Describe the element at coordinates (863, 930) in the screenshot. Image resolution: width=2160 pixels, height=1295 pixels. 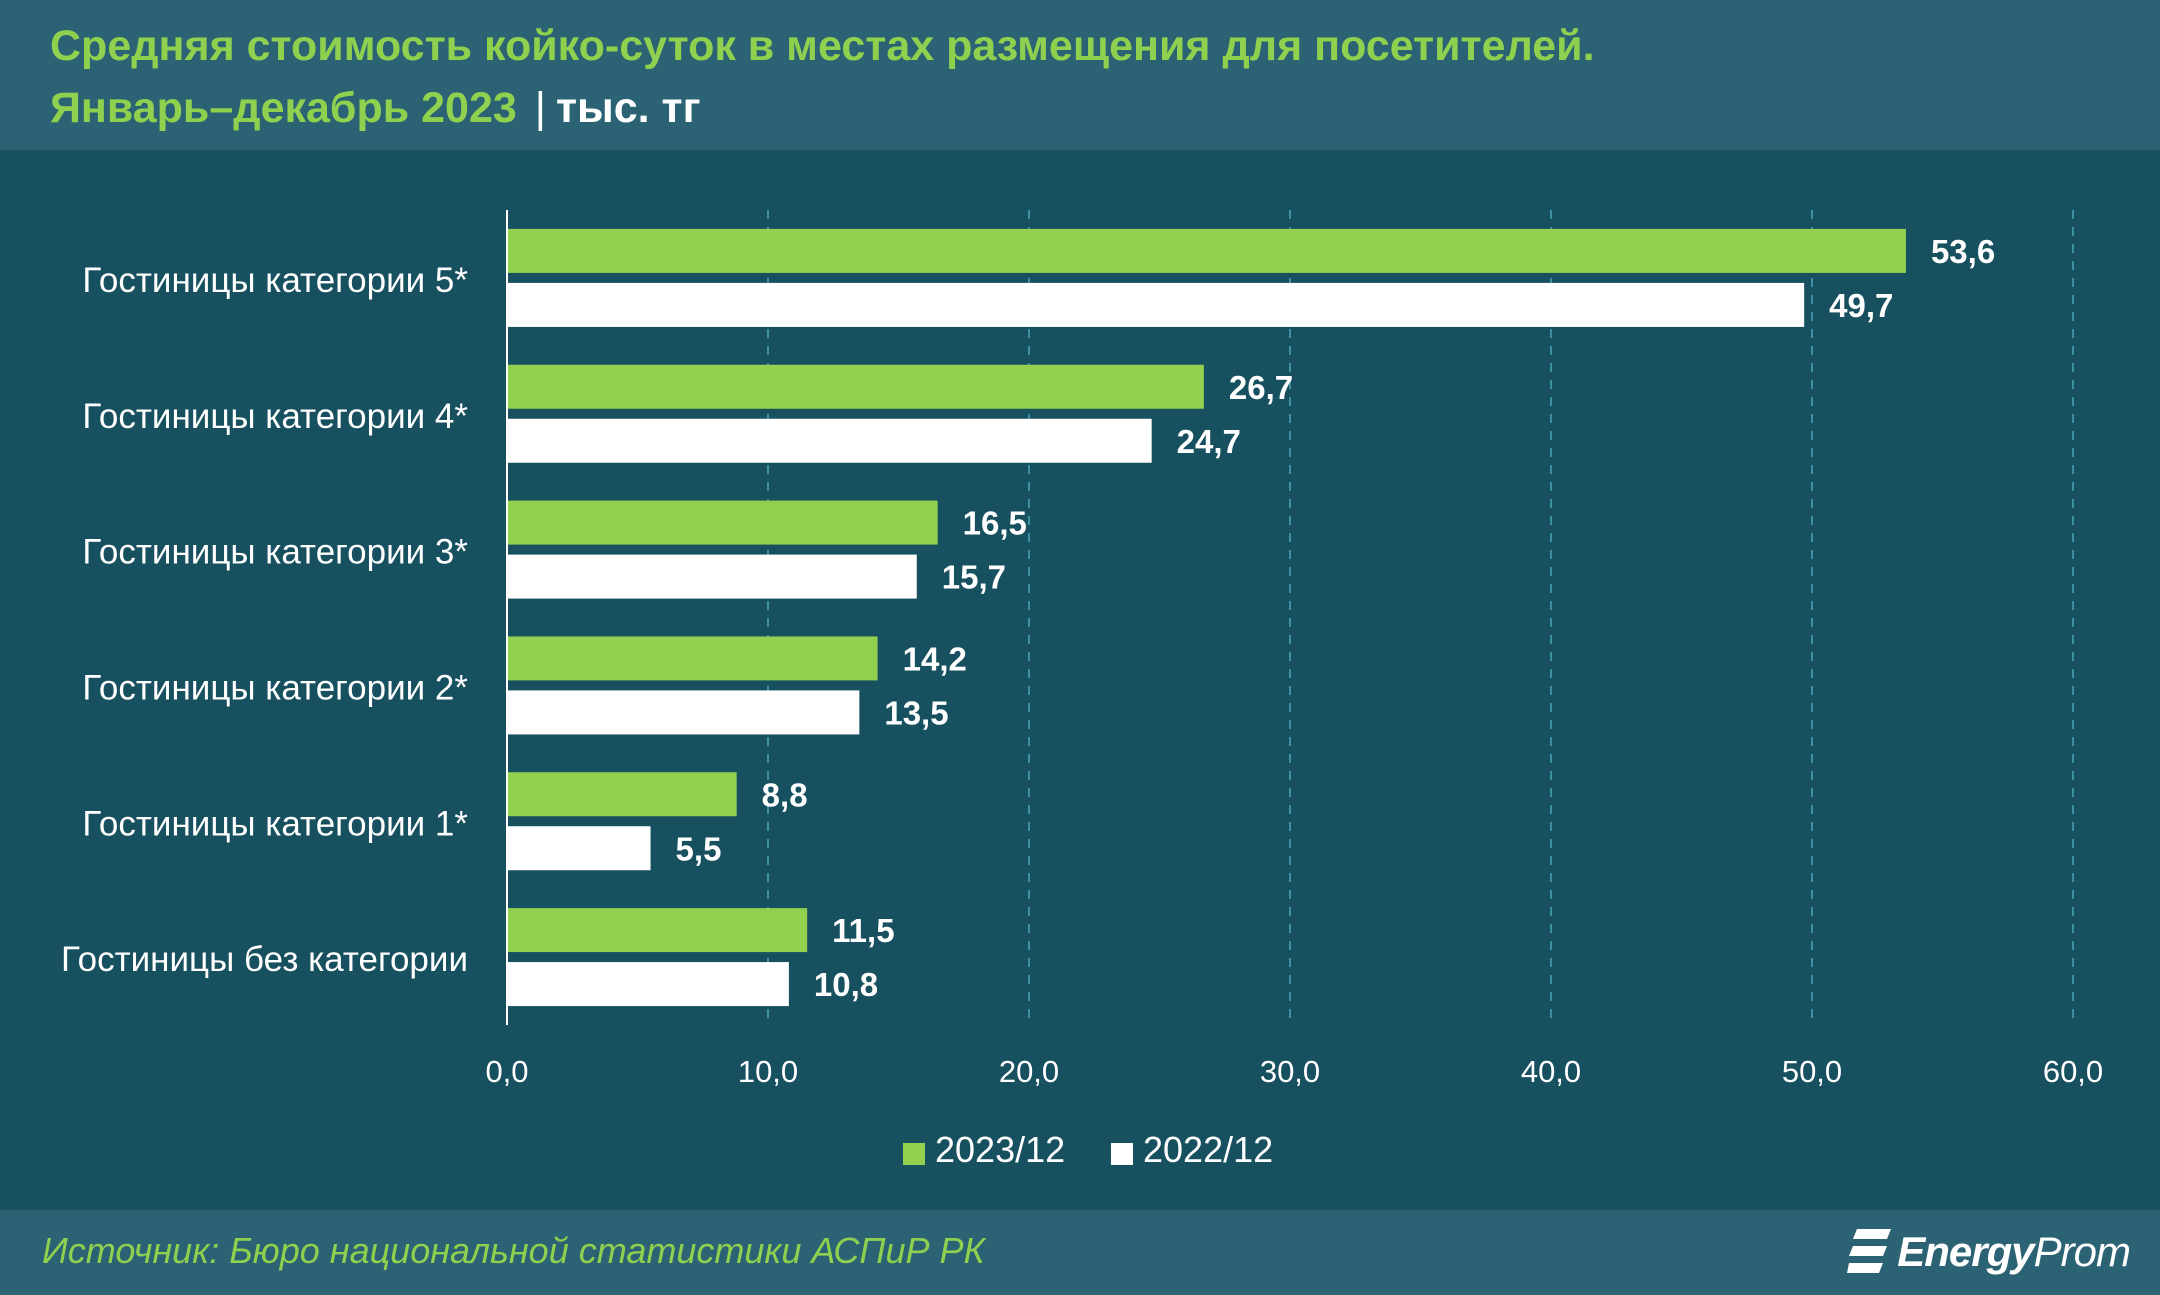
I see `data-label: 11,5` at that location.